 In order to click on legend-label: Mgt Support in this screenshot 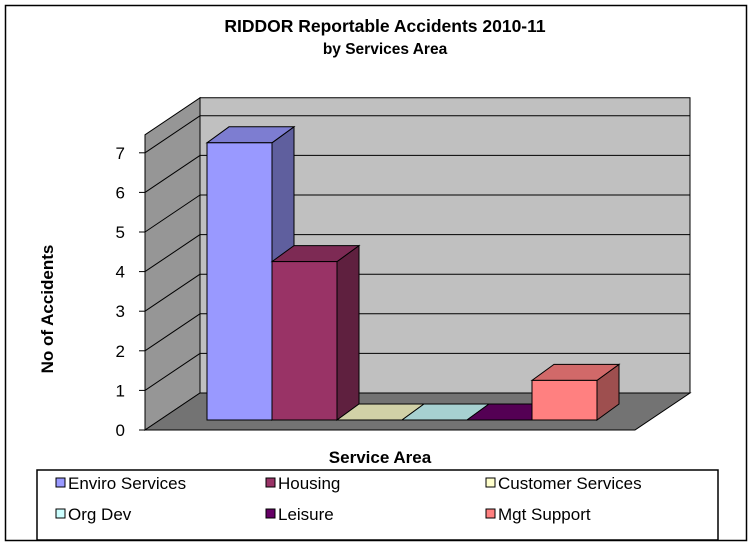, I will do `click(544, 514)`.